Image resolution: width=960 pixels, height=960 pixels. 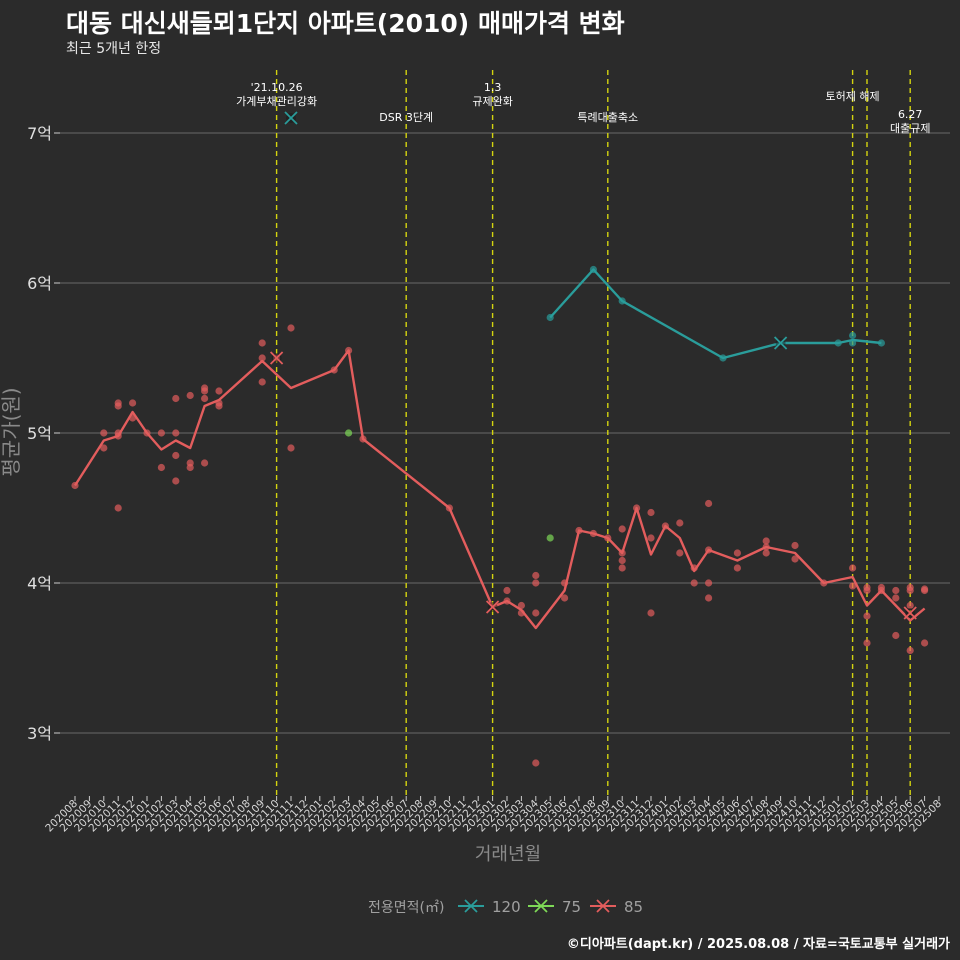 What do you see at coordinates (508, 854) in the screenshot?
I see `x-axis-label: 거래년월` at bounding box center [508, 854].